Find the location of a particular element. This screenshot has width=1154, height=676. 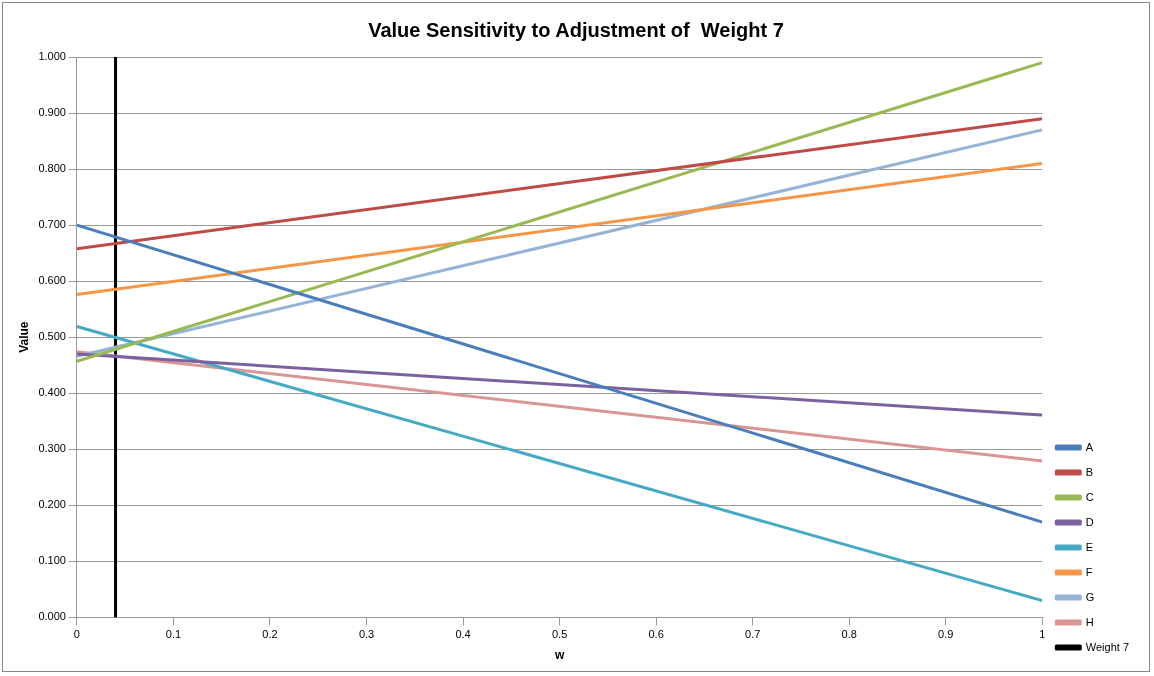

x-tick-label: 0.1 is located at coordinates (173, 634).